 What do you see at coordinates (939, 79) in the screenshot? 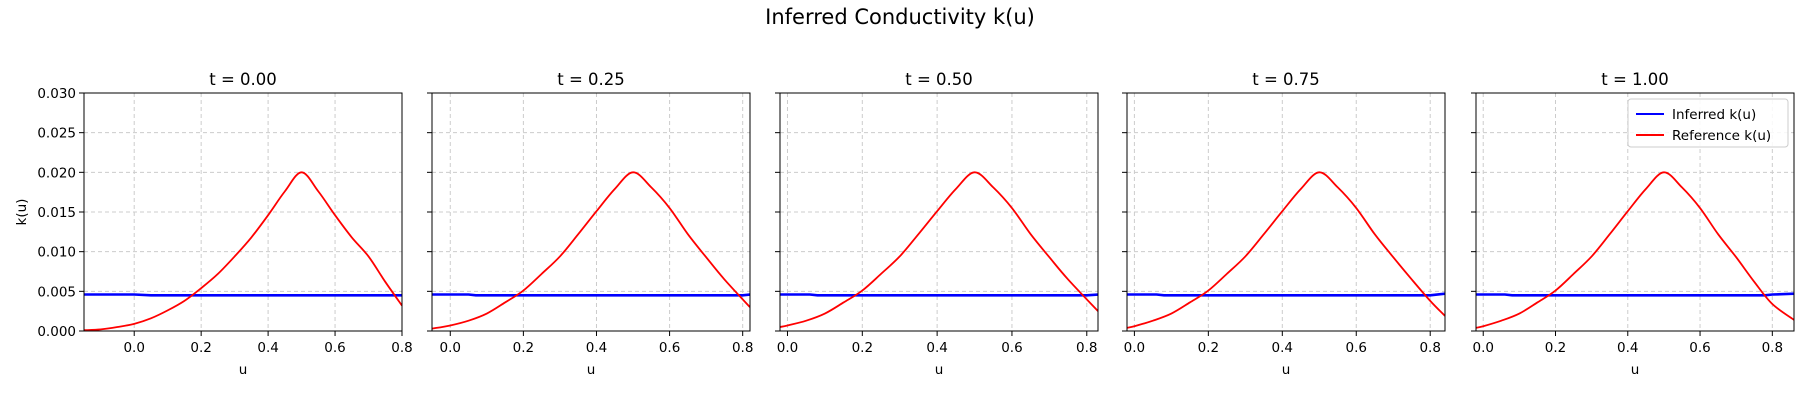
I see `subplot-title: t = 0.50` at bounding box center [939, 79].